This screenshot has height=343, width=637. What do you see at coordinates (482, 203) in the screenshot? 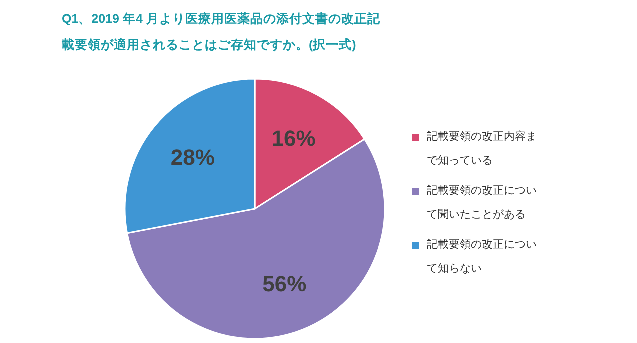
I see `legend-label: 記載要領の改正について聞いたことがある` at bounding box center [482, 203].